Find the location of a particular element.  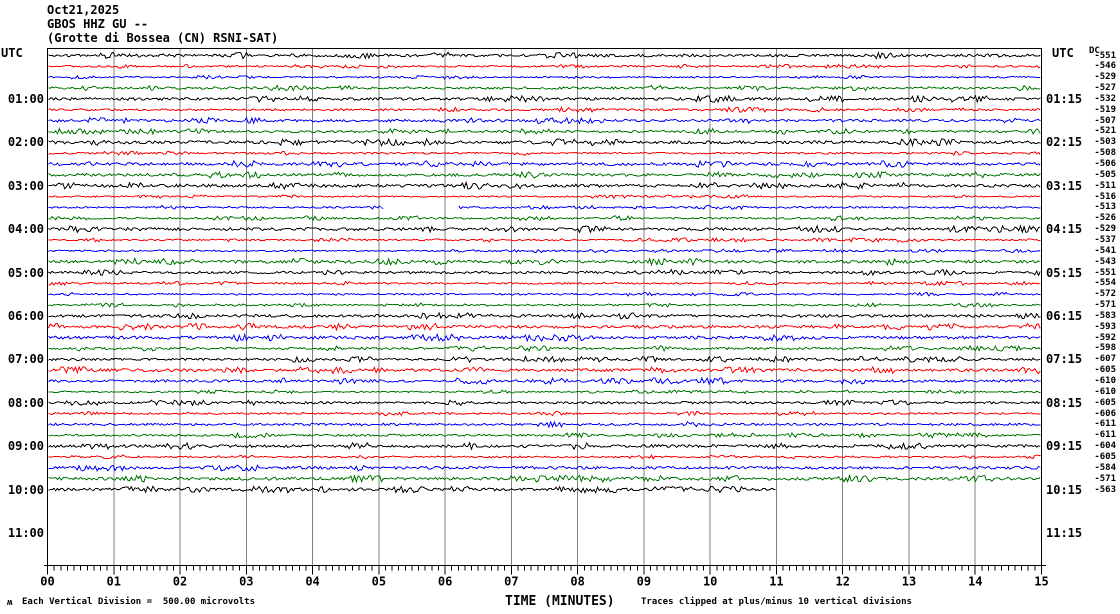

x-axis-tick-label: 09 is located at coordinates (644, 582).